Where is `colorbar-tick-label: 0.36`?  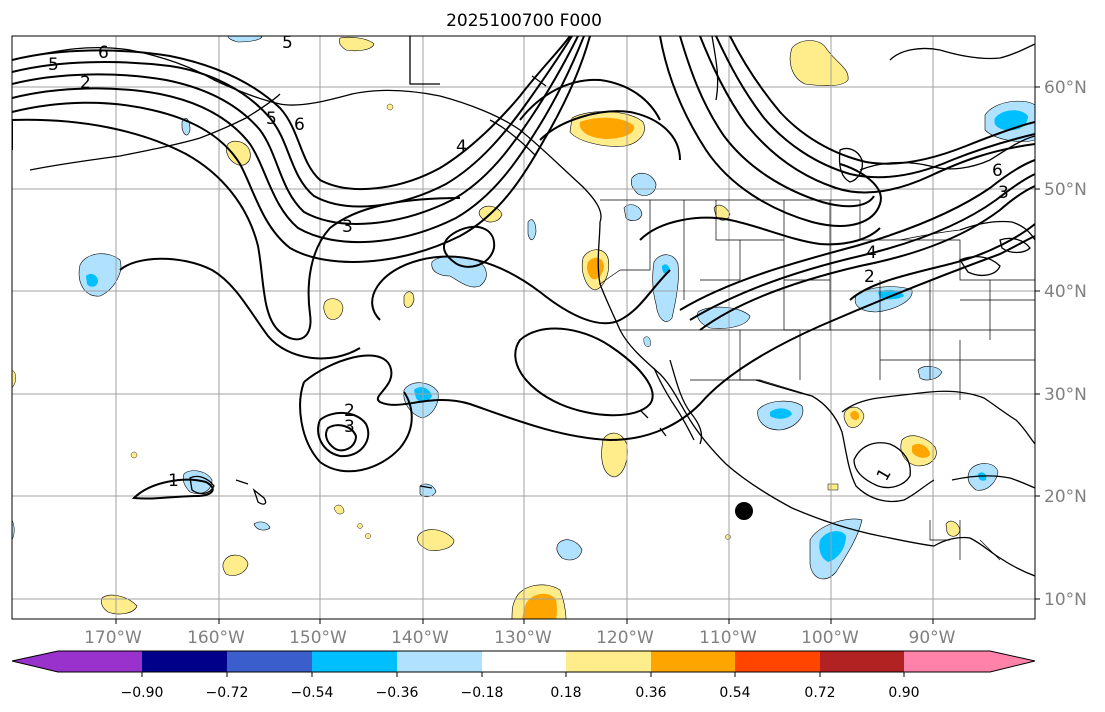
colorbar-tick-label: 0.36 is located at coordinates (650, 693).